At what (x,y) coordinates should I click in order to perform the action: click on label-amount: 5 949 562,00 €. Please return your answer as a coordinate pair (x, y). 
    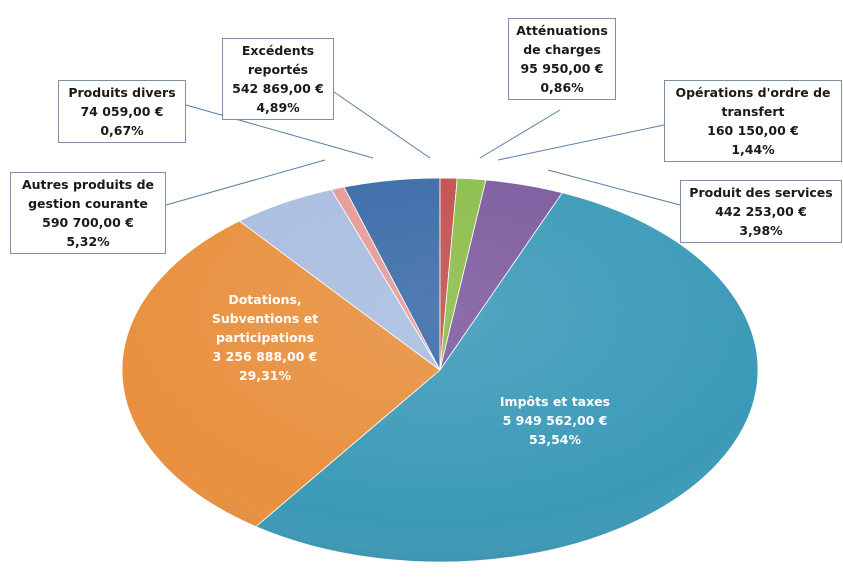
    Looking at the image, I should click on (555, 420).